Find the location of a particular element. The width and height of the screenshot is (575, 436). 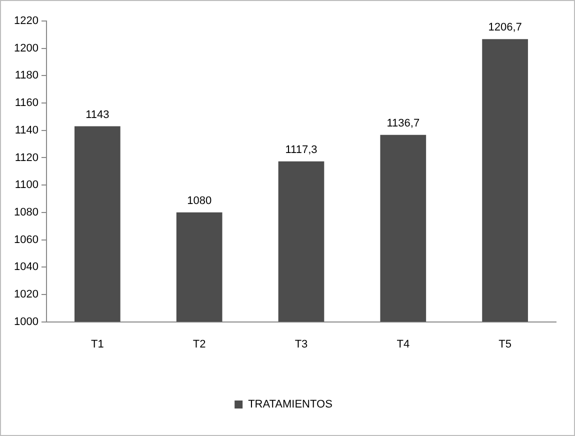

data-label: 1136,7 is located at coordinates (403, 123).